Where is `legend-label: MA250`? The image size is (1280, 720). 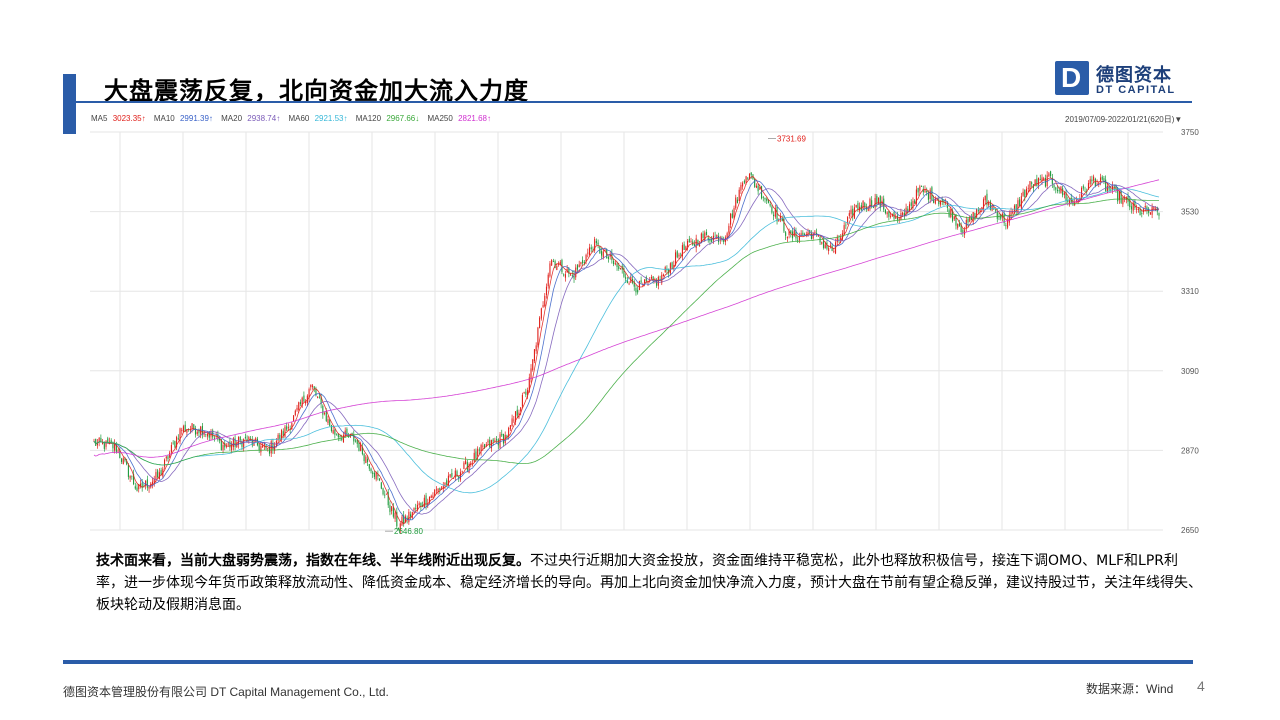 legend-label: MA250 is located at coordinates (440, 118).